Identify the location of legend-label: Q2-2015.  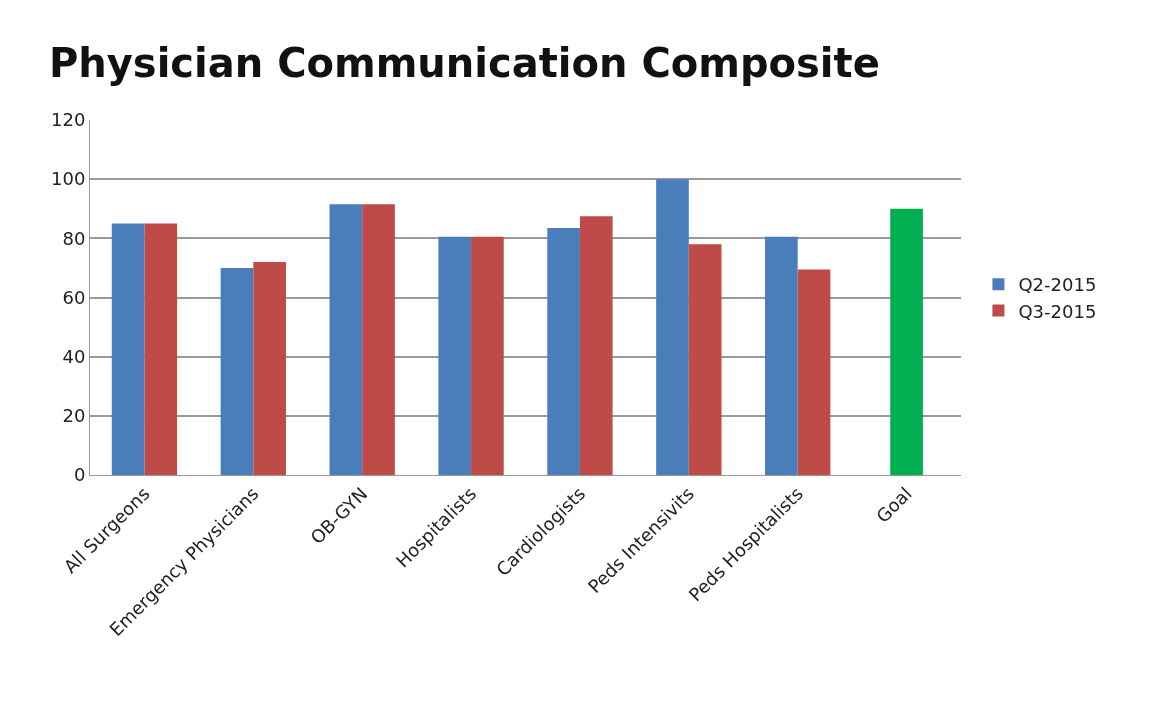
(1057, 285).